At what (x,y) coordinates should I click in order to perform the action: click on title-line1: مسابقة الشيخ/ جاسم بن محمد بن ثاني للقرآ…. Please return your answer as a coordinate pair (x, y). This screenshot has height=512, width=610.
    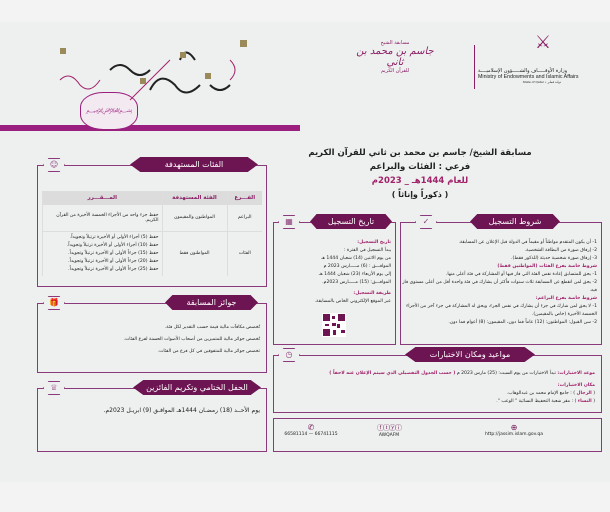
    Looking at the image, I should click on (420, 153).